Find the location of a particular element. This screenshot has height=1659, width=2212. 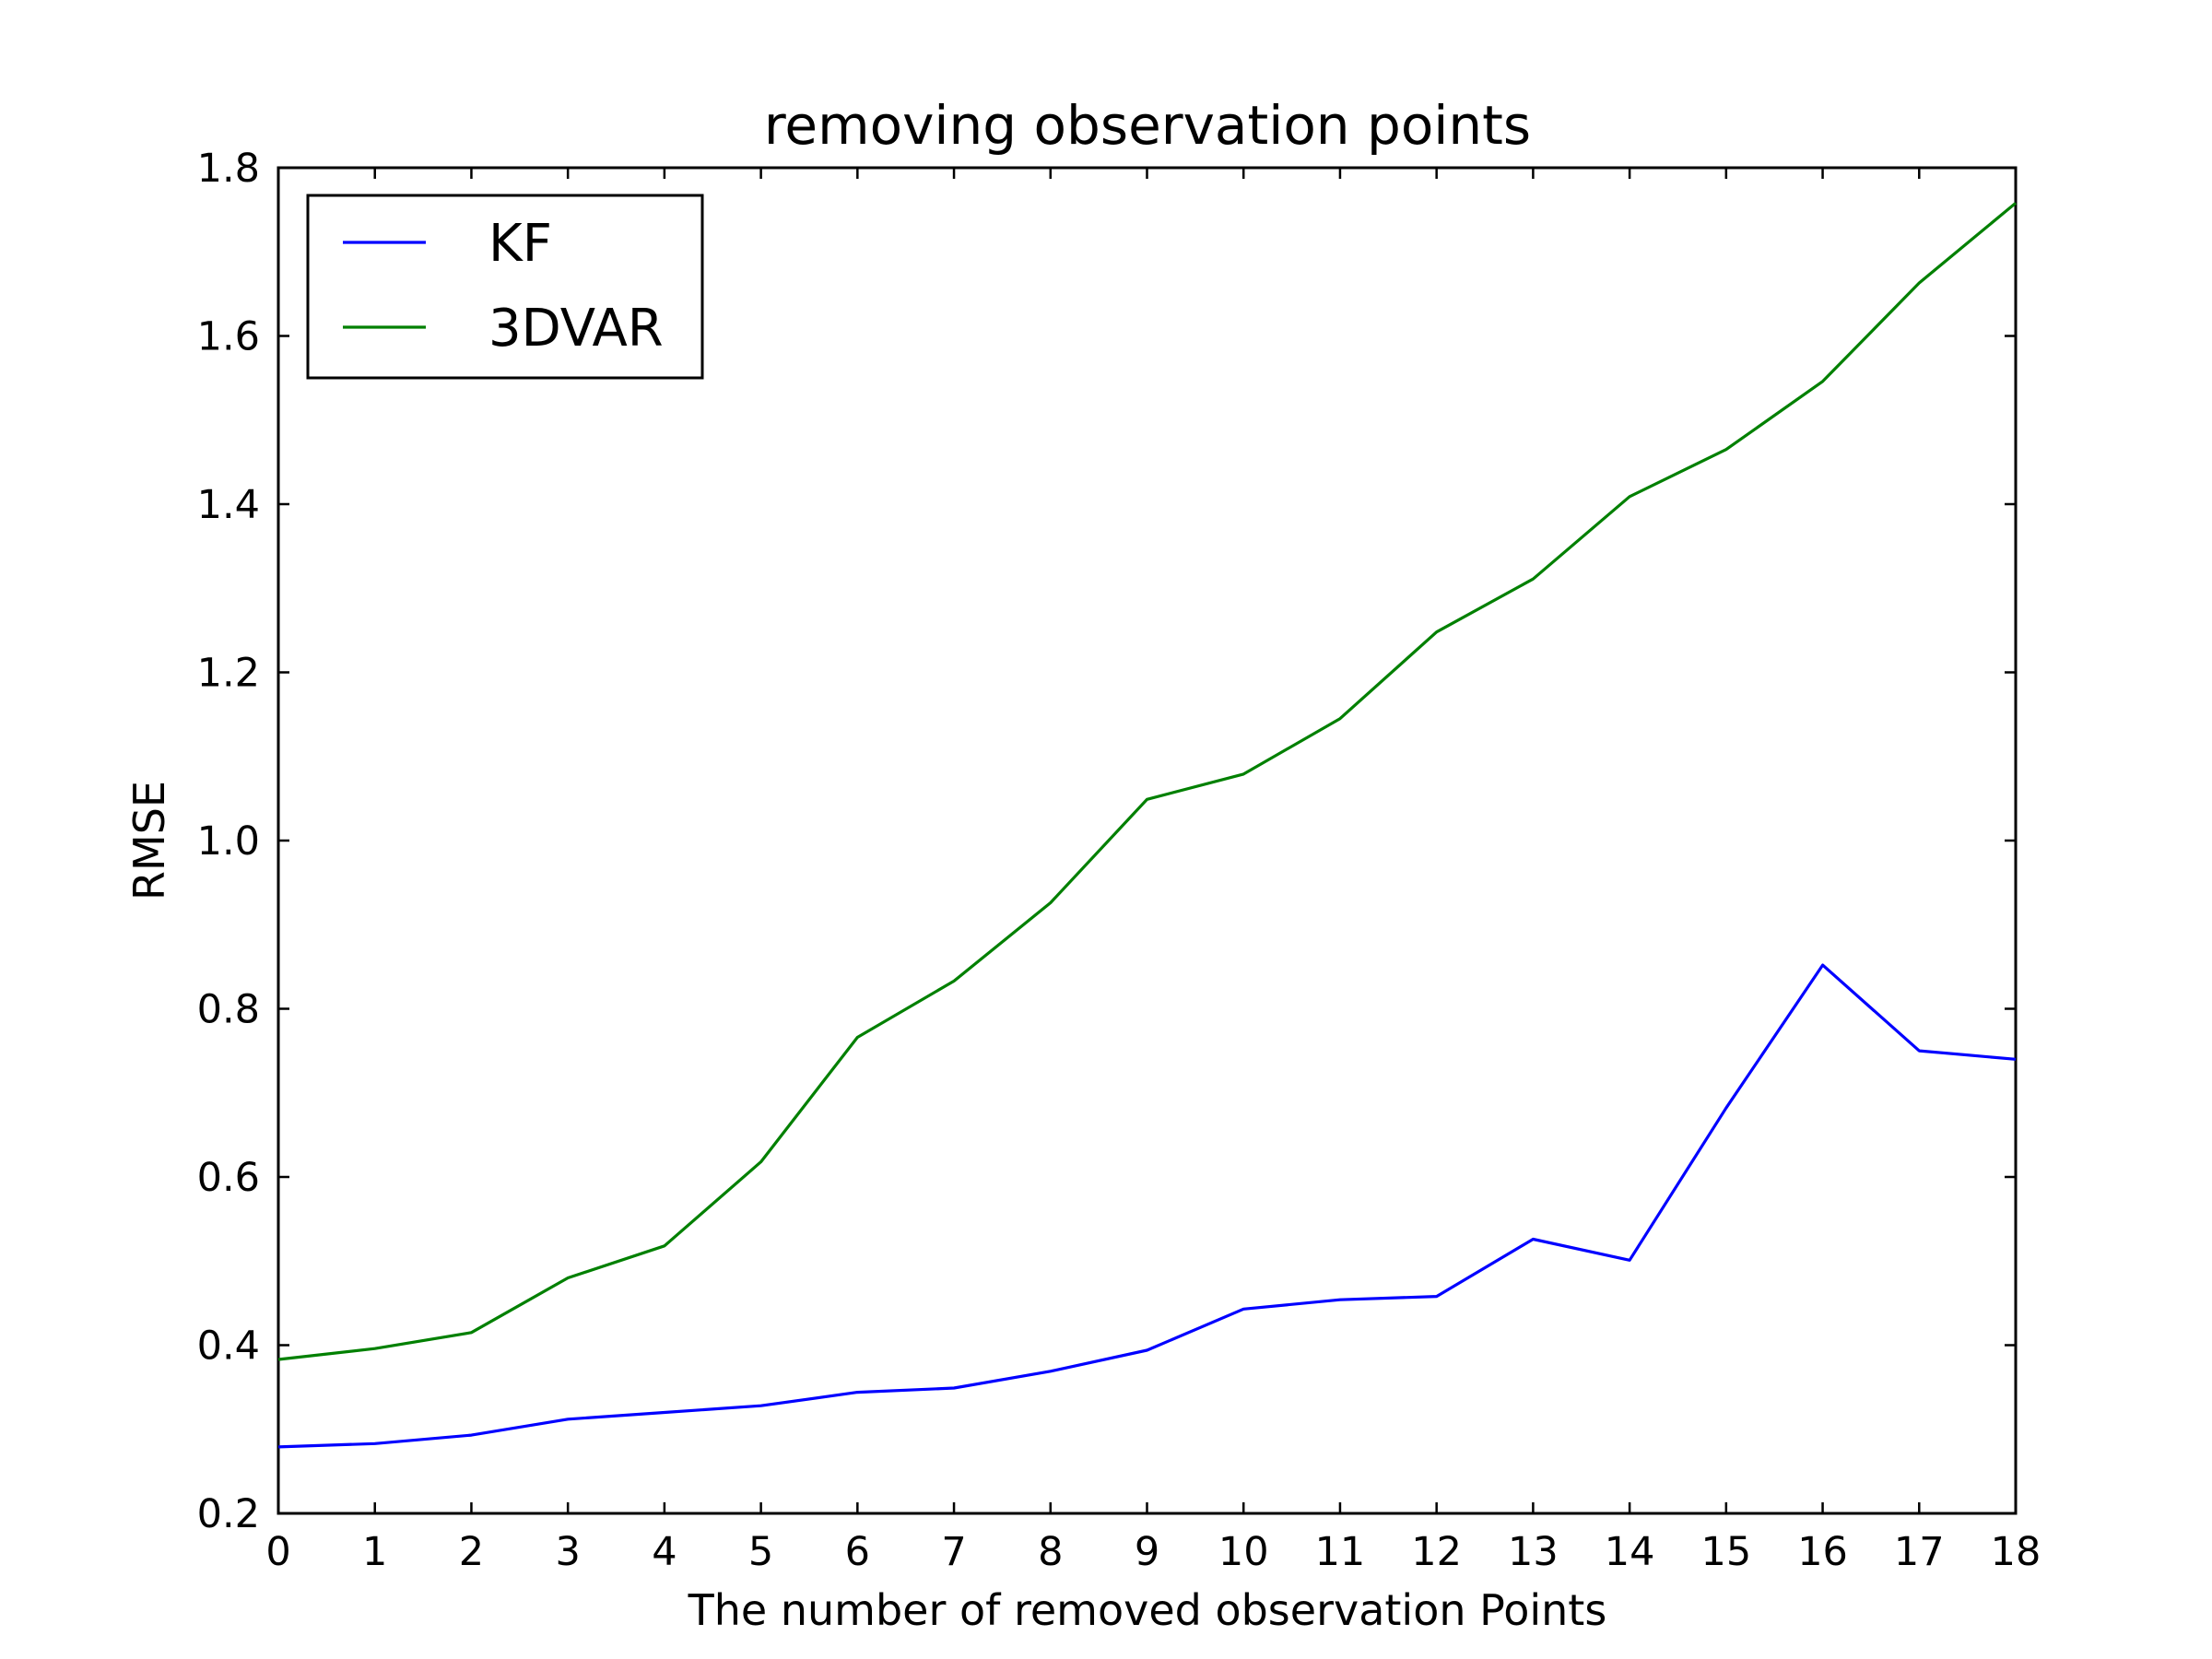

legend: KF 3DVAR is located at coordinates (505, 287).